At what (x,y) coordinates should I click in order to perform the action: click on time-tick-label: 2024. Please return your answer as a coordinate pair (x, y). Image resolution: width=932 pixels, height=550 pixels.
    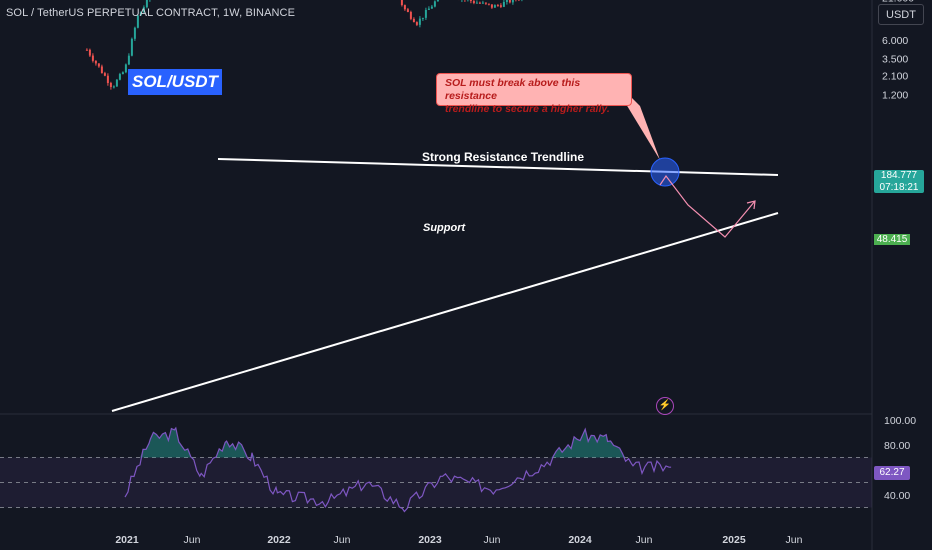
    Looking at the image, I should click on (580, 540).